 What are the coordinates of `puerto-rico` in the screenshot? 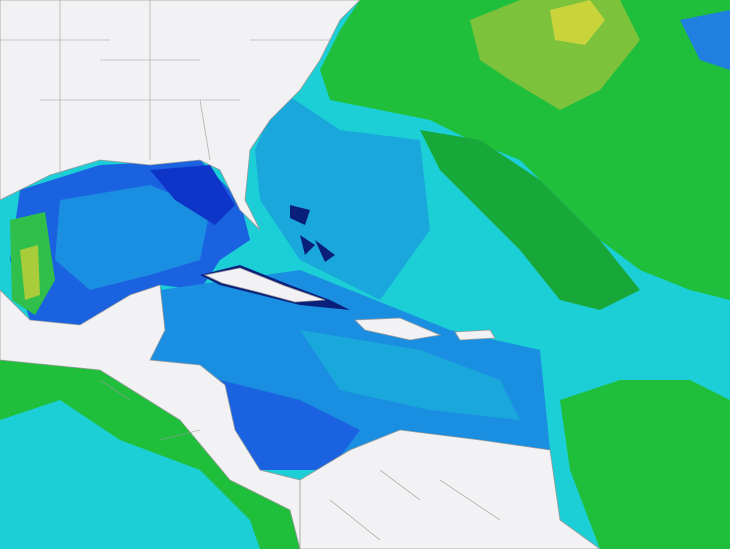 It's located at (475, 335).